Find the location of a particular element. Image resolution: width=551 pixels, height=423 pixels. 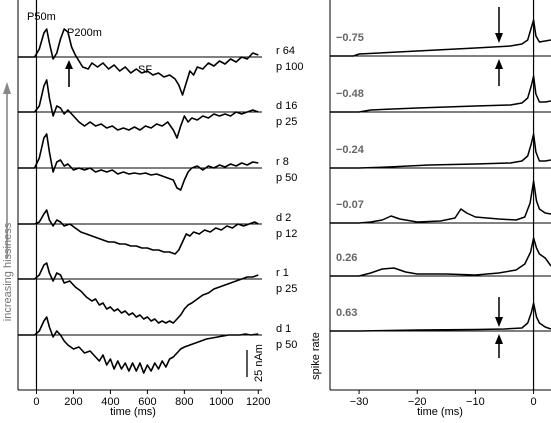

right-row-values: −0.75 −0.48 −0.24 −0.07 0.26 0.63 is located at coordinates (350, 175).